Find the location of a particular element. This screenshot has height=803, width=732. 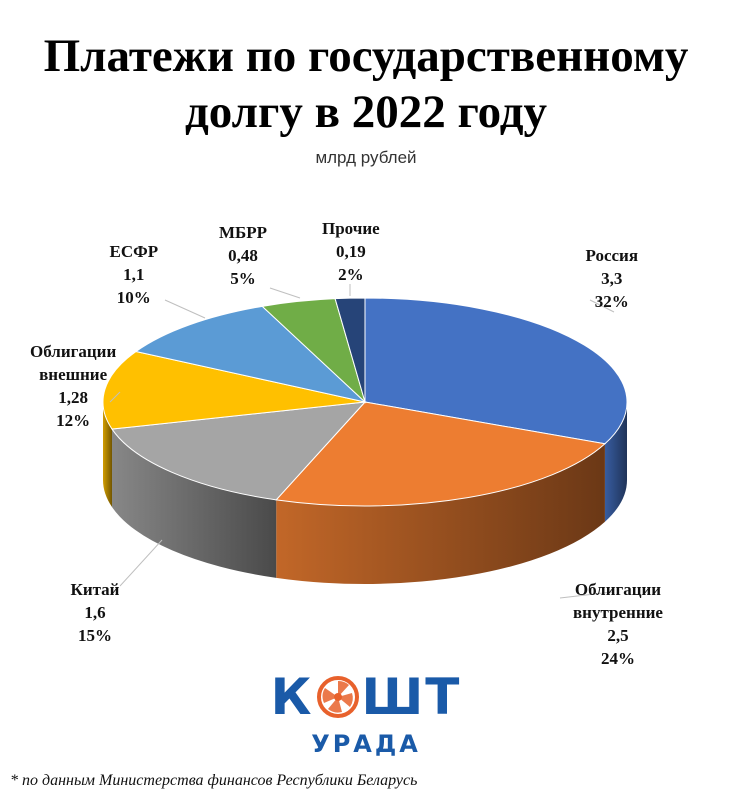

slice-label-value: 0,48 is located at coordinates (243, 255).